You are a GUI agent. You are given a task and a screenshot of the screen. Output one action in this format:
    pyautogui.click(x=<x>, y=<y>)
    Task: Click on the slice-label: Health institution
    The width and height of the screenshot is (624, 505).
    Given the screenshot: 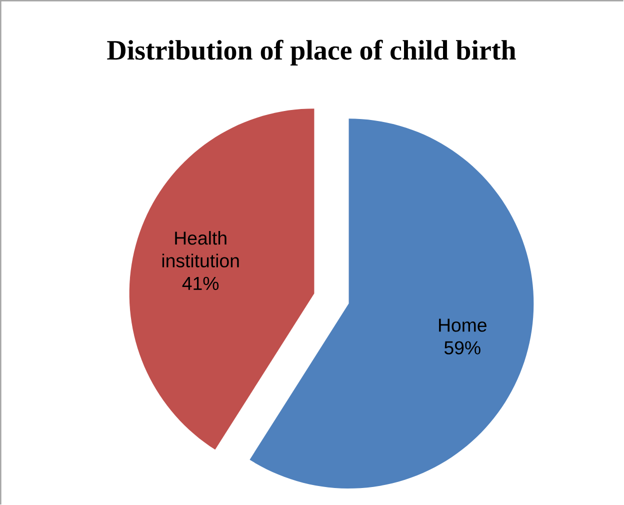 What is the action you would take?
    pyautogui.click(x=200, y=249)
    